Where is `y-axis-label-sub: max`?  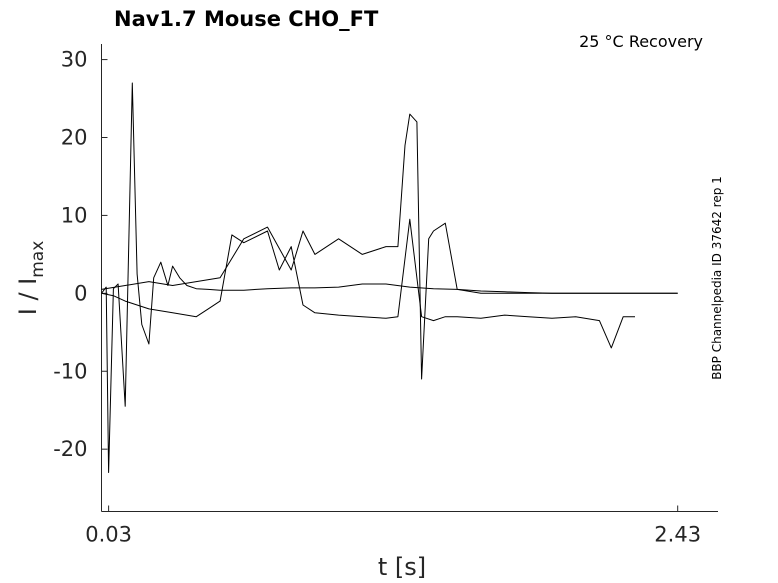
y-axis-label-sub: max is located at coordinates (38, 259).